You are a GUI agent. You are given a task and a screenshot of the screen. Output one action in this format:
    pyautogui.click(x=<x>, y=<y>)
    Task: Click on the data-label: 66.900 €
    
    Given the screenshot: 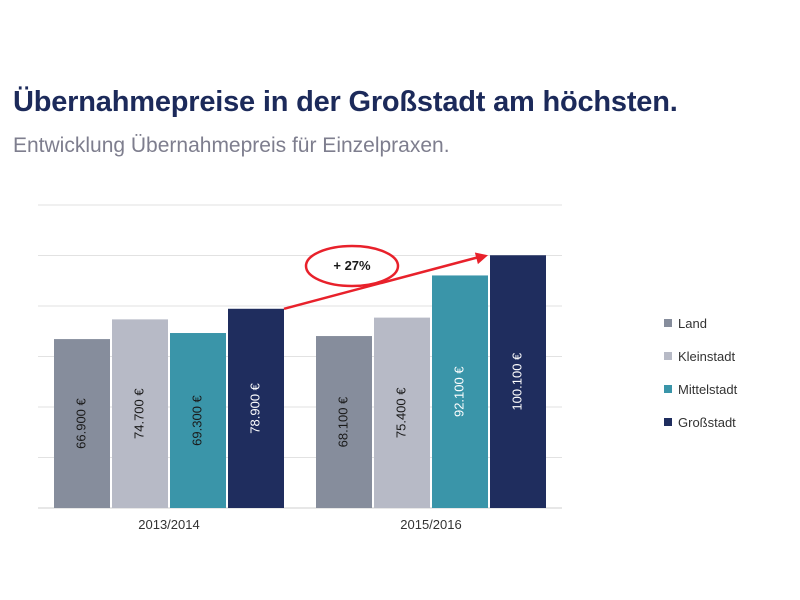 What is the action you would take?
    pyautogui.click(x=80, y=422)
    